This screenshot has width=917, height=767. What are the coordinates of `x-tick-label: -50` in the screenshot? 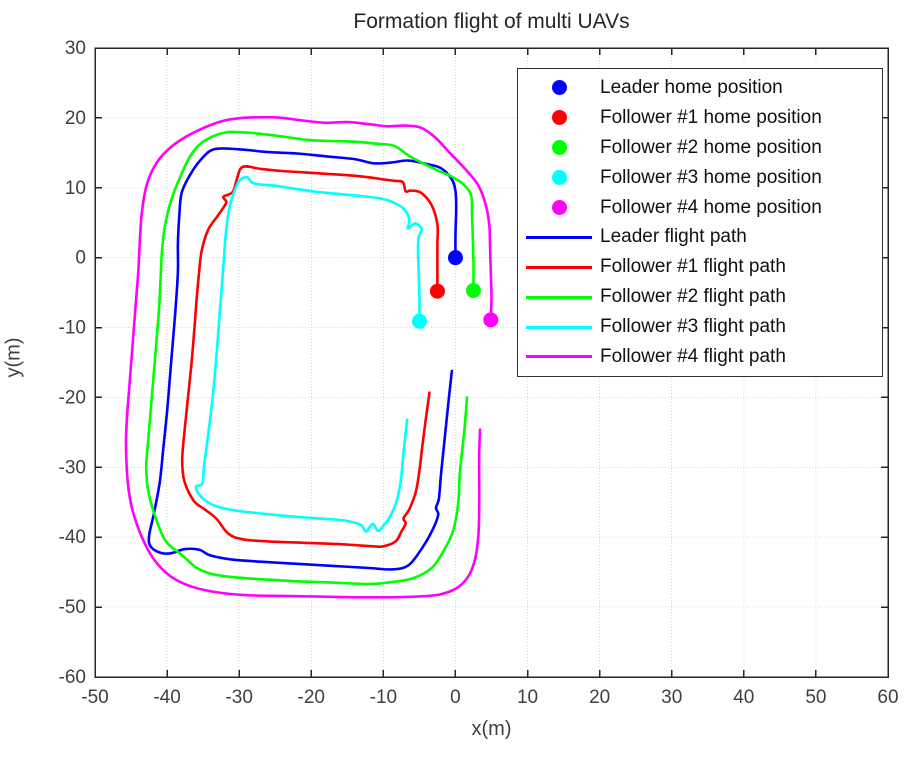 It's located at (94, 697).